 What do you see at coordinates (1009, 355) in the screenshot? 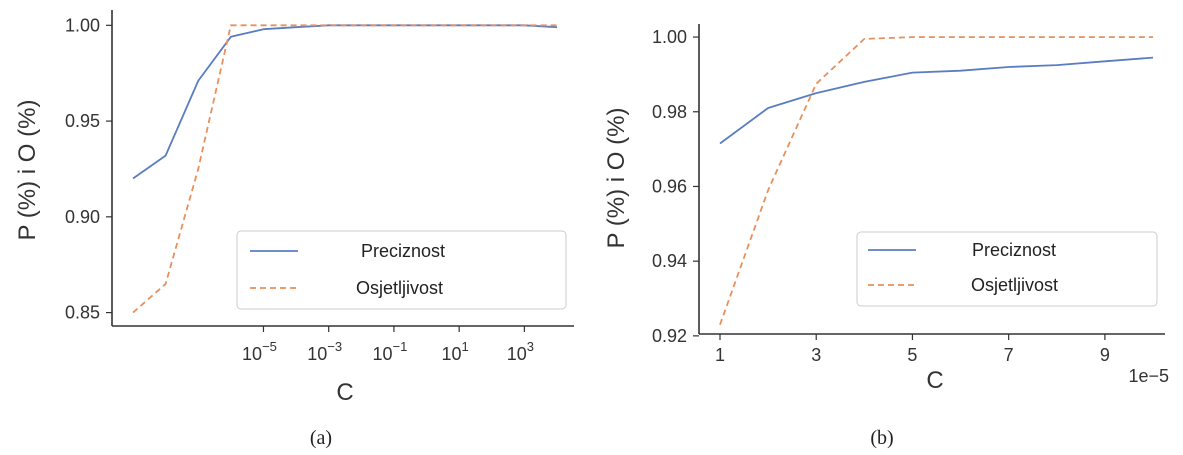
I see `x-tick-label: 7` at bounding box center [1009, 355].